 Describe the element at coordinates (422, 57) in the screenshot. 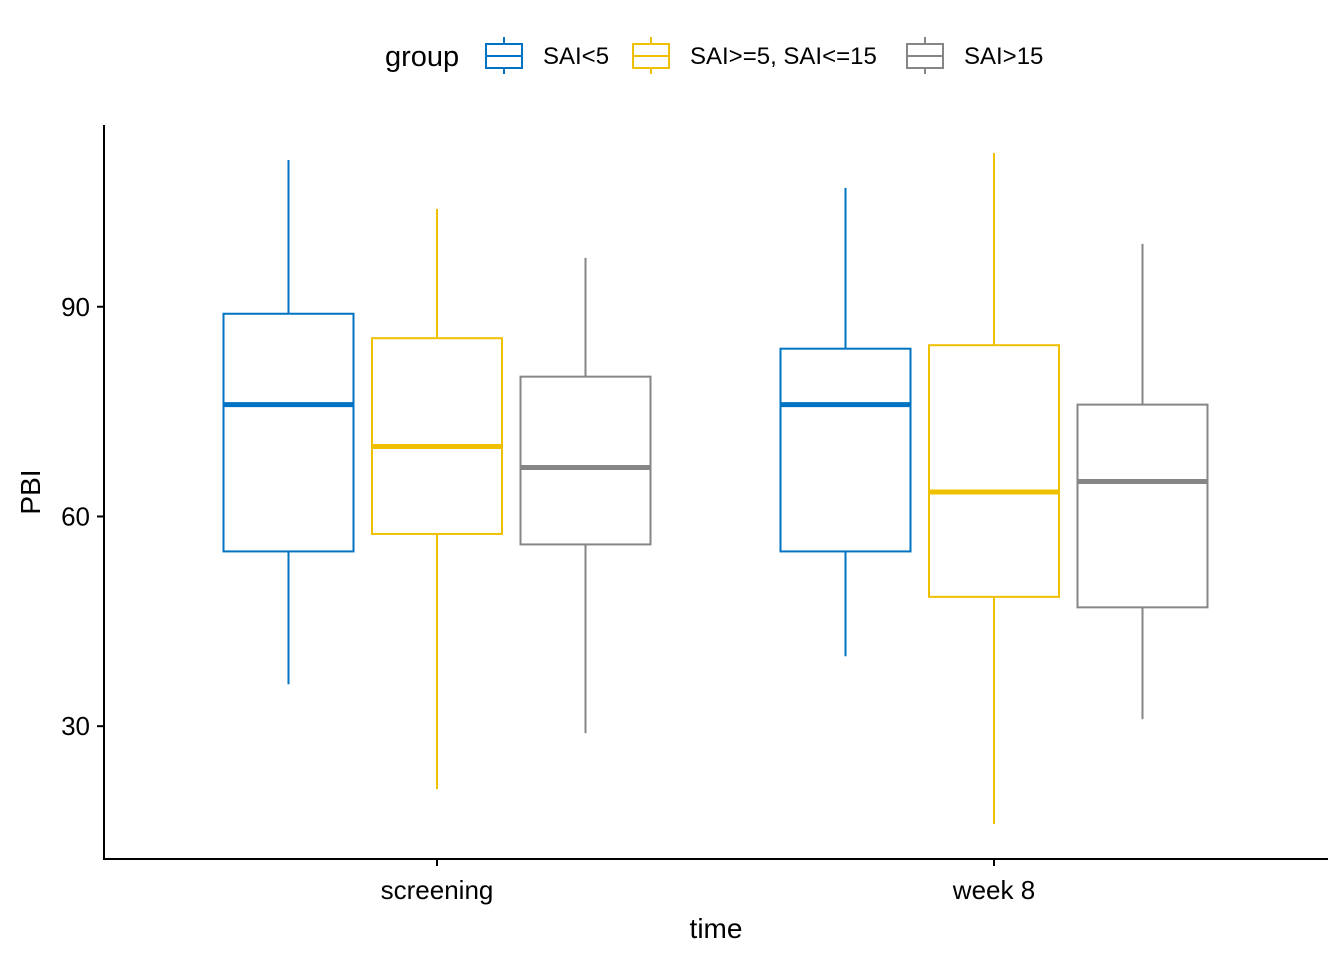

I see `legend-title: group` at that location.